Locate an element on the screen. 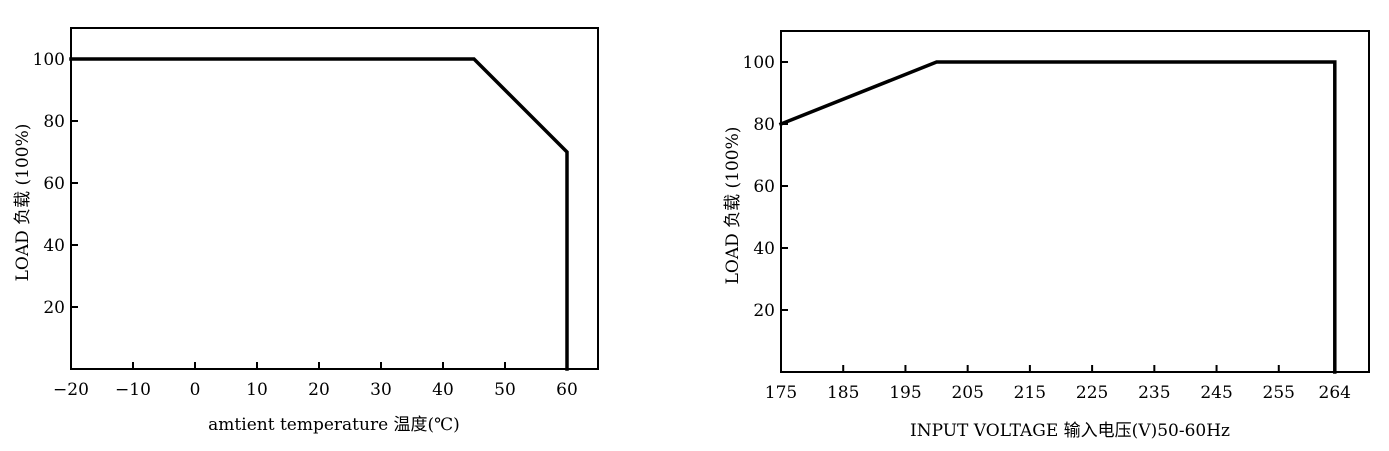  x-tick-label: 235 is located at coordinates (1154, 393).